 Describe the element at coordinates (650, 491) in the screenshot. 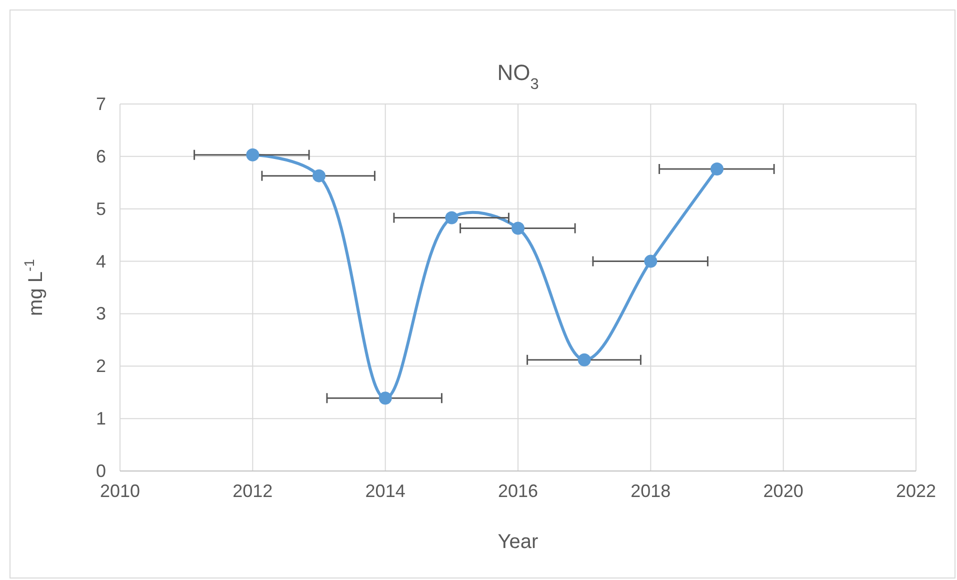

I see `x-tick-label: 2018` at that location.